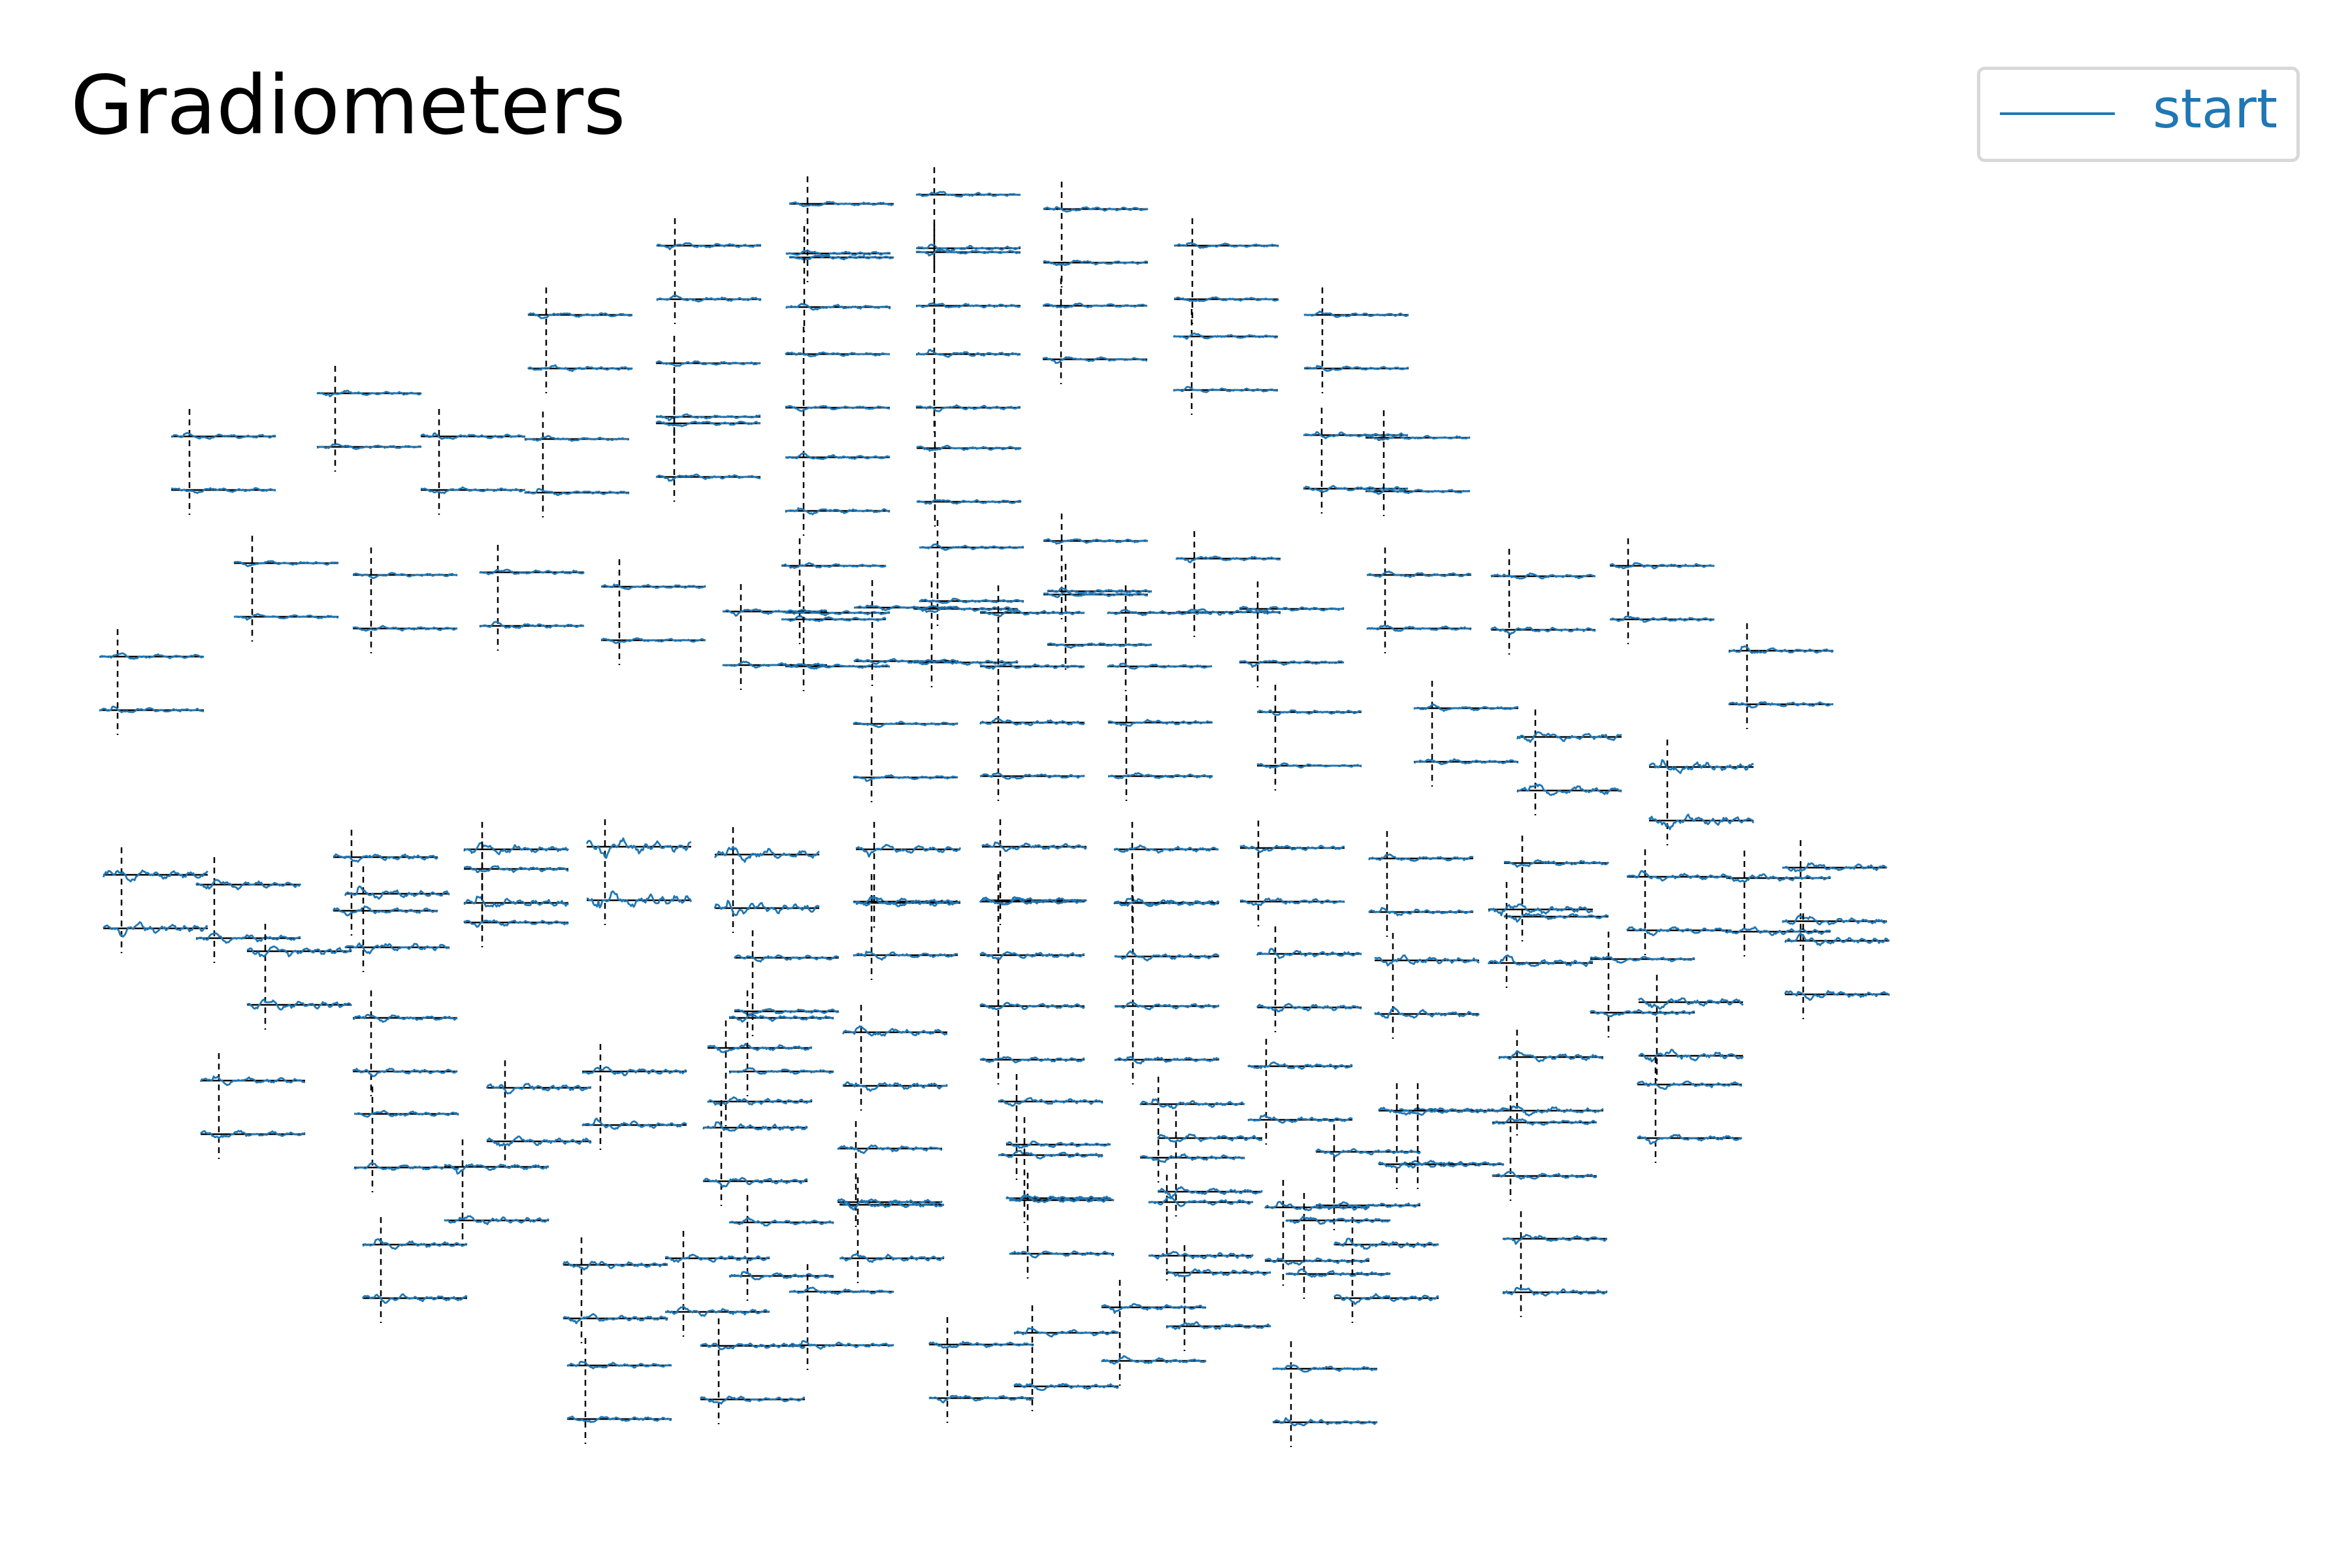  What do you see at coordinates (981, 1345) in the screenshot?
I see `trace-109a` at bounding box center [981, 1345].